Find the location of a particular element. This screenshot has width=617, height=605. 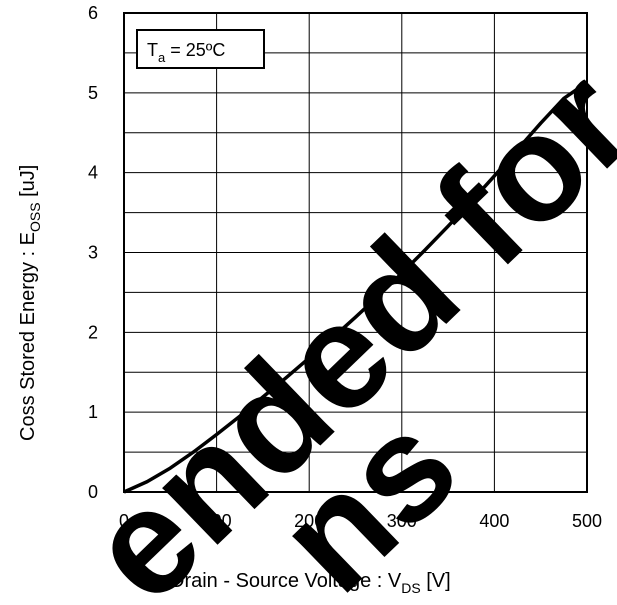

x-axis-label-unit: [V] is located at coordinates (436, 581).